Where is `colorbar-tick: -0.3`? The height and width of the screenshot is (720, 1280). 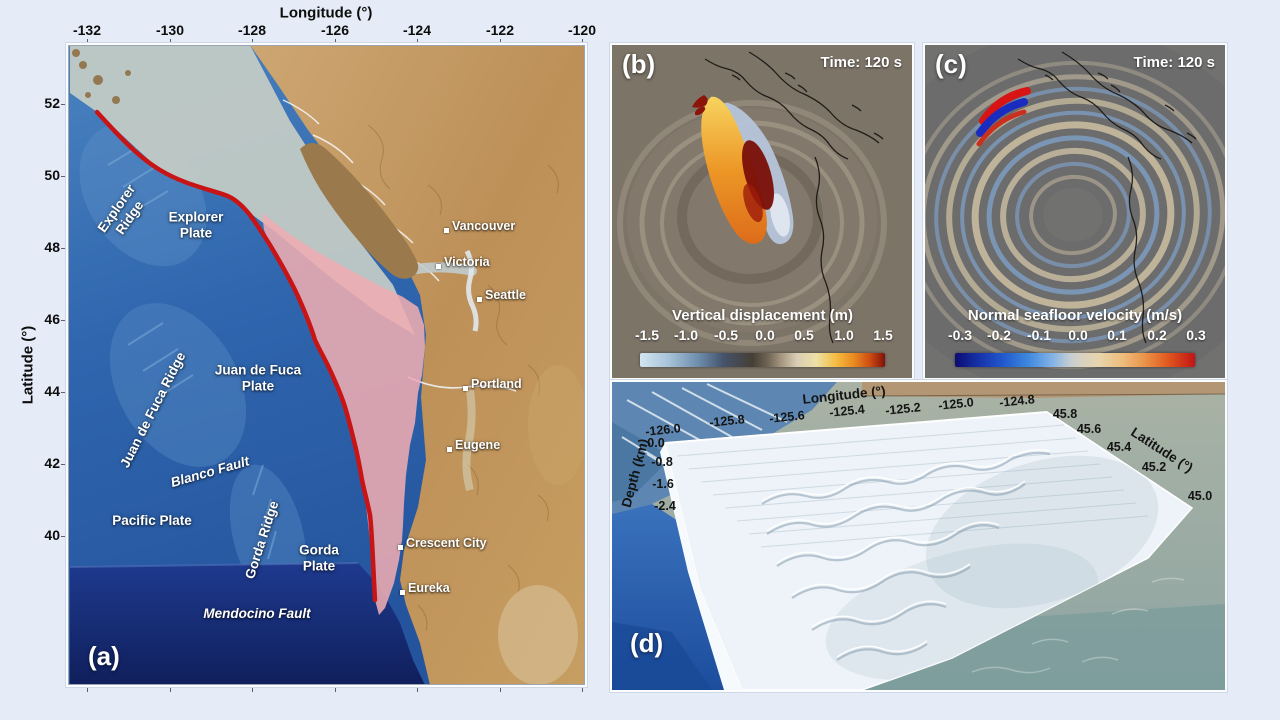
colorbar-tick: -0.3 is located at coordinates (960, 335).